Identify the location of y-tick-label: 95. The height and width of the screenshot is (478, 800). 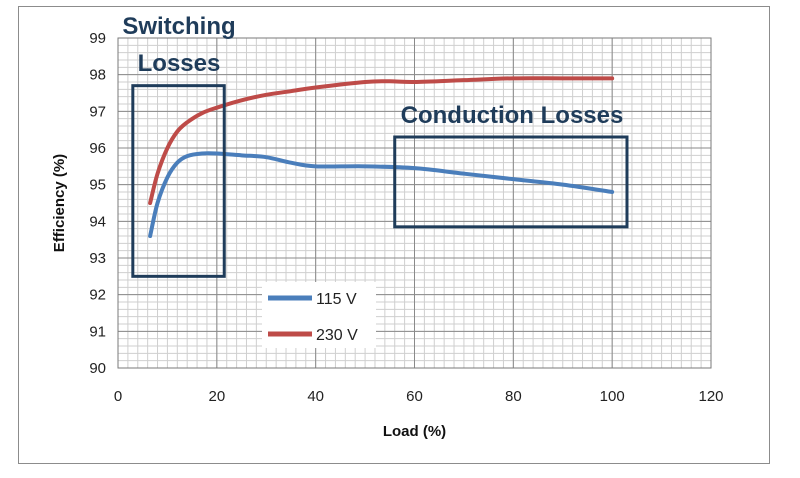
(97, 185).